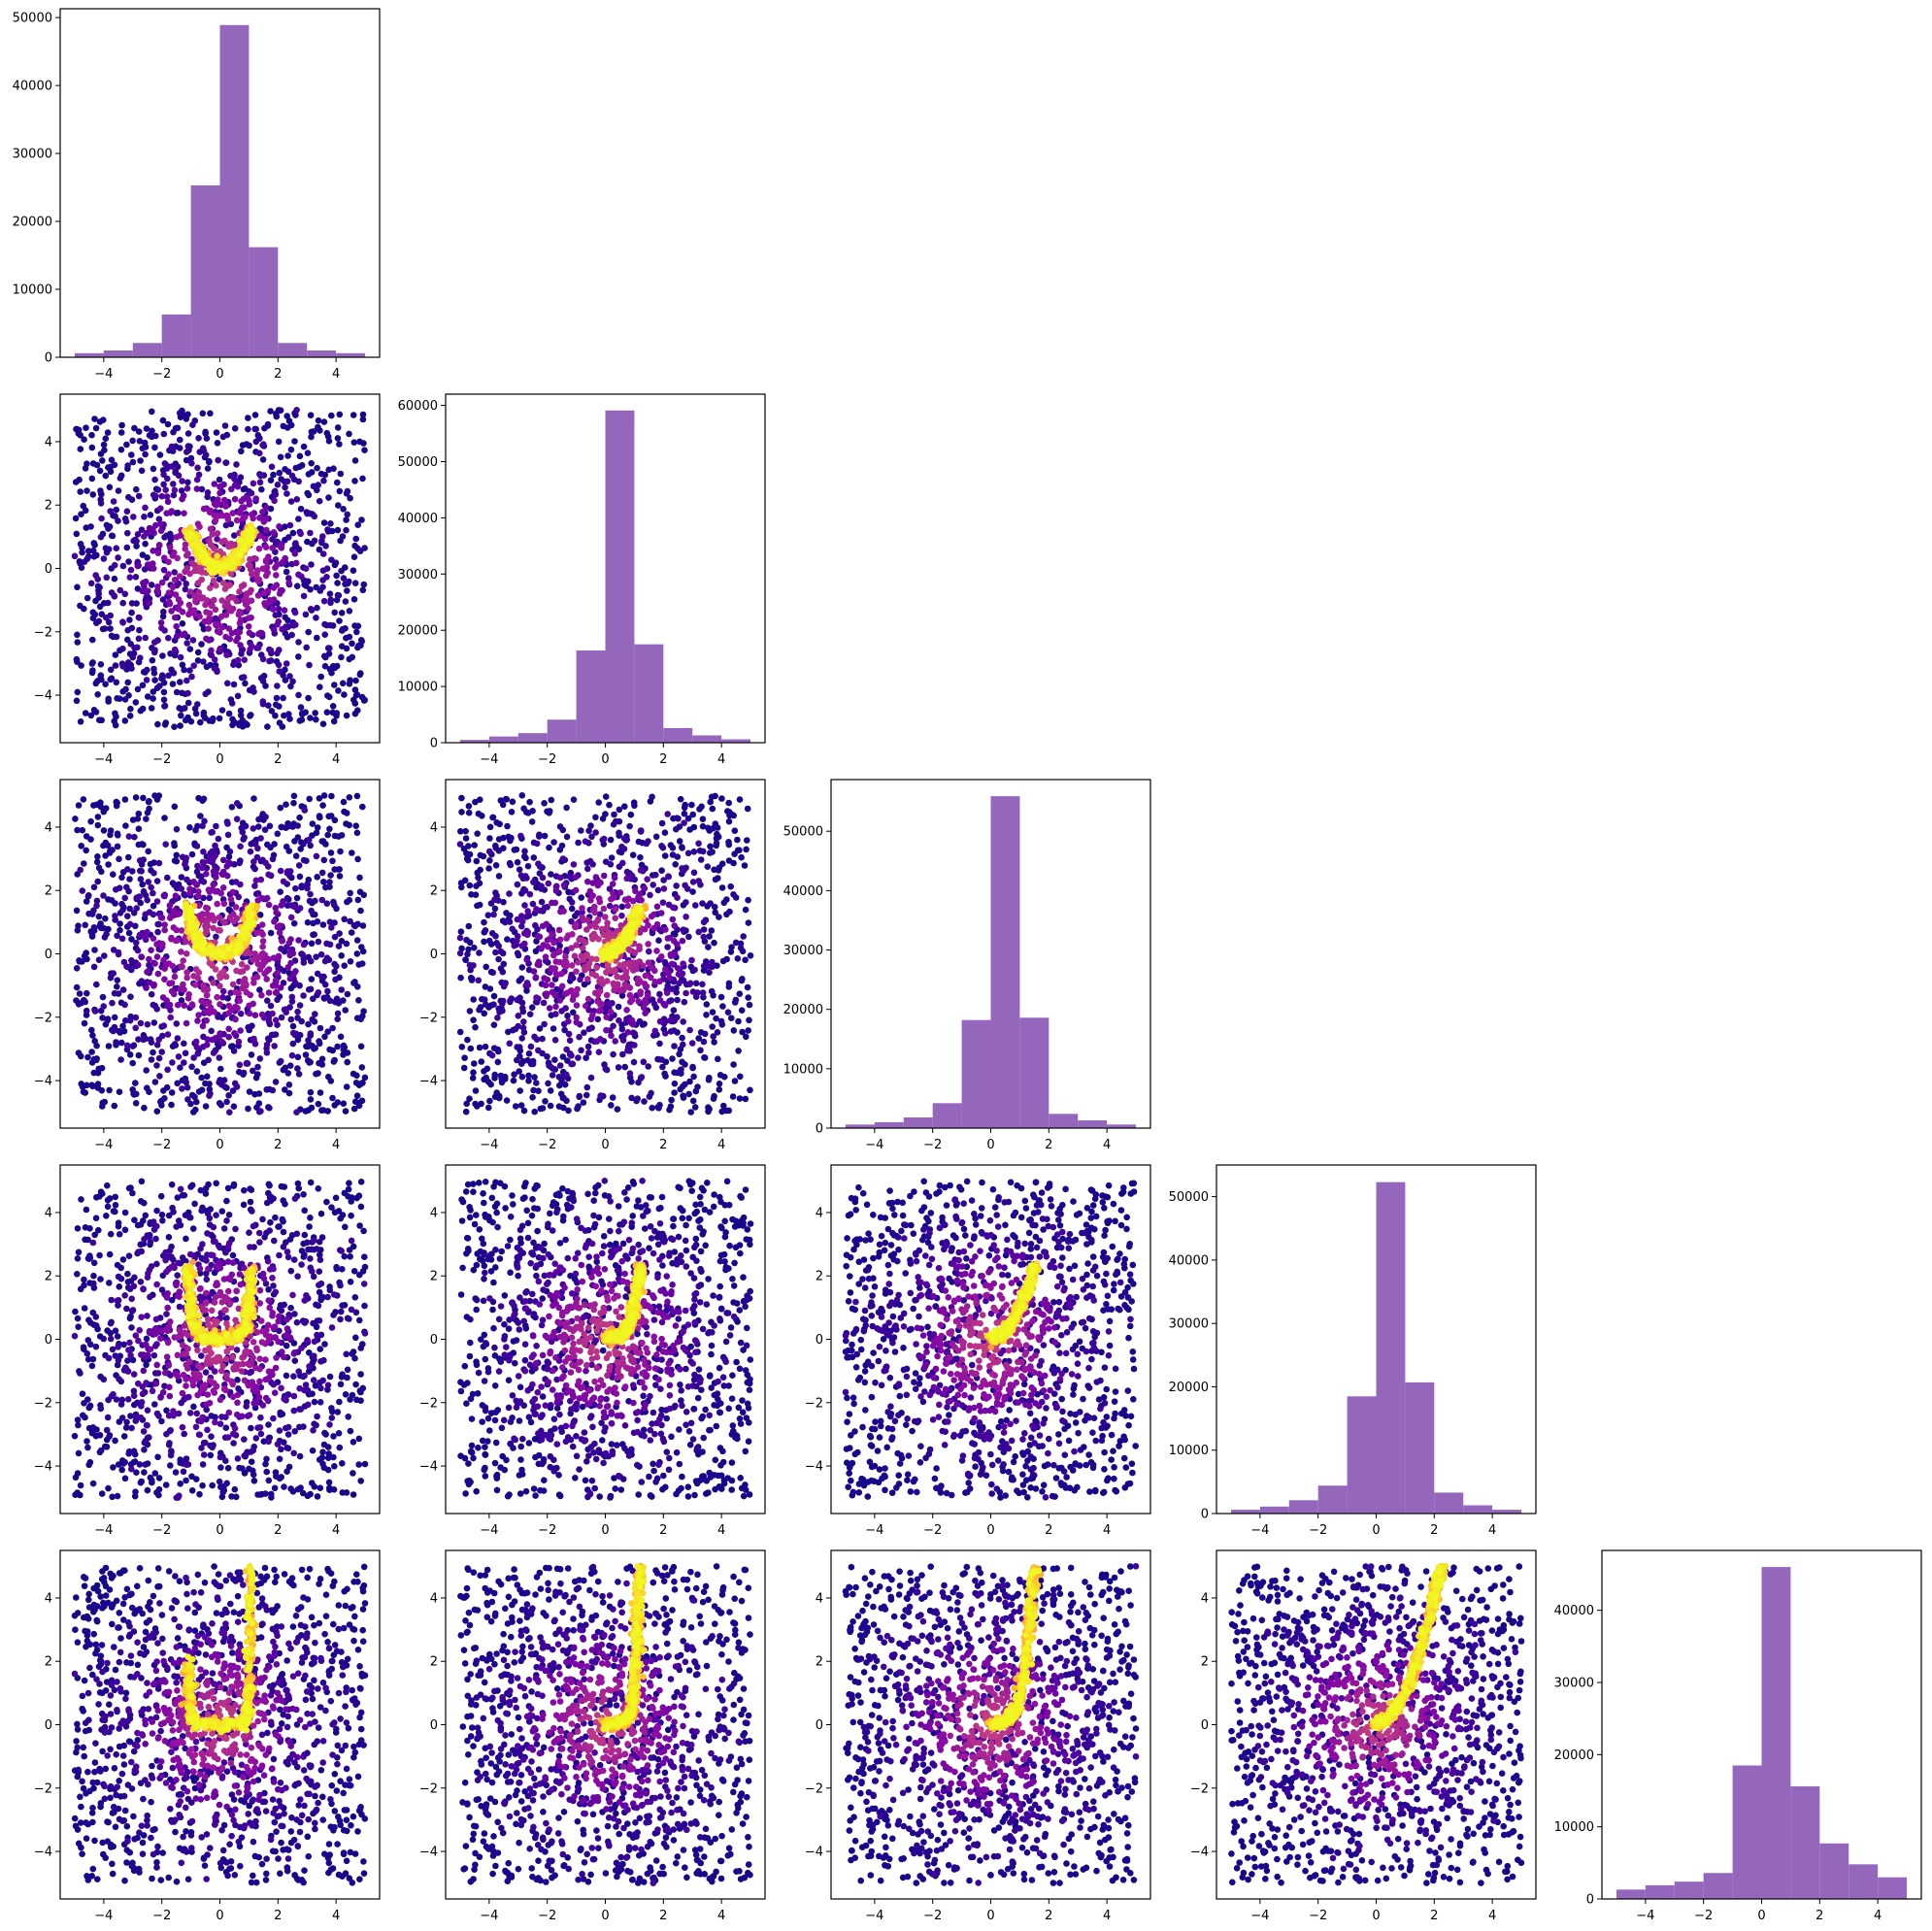 Image resolution: width=1932 pixels, height=1931 pixels. Describe the element at coordinates (418, 688) in the screenshot. I see `y-tick-label: 10000` at that location.